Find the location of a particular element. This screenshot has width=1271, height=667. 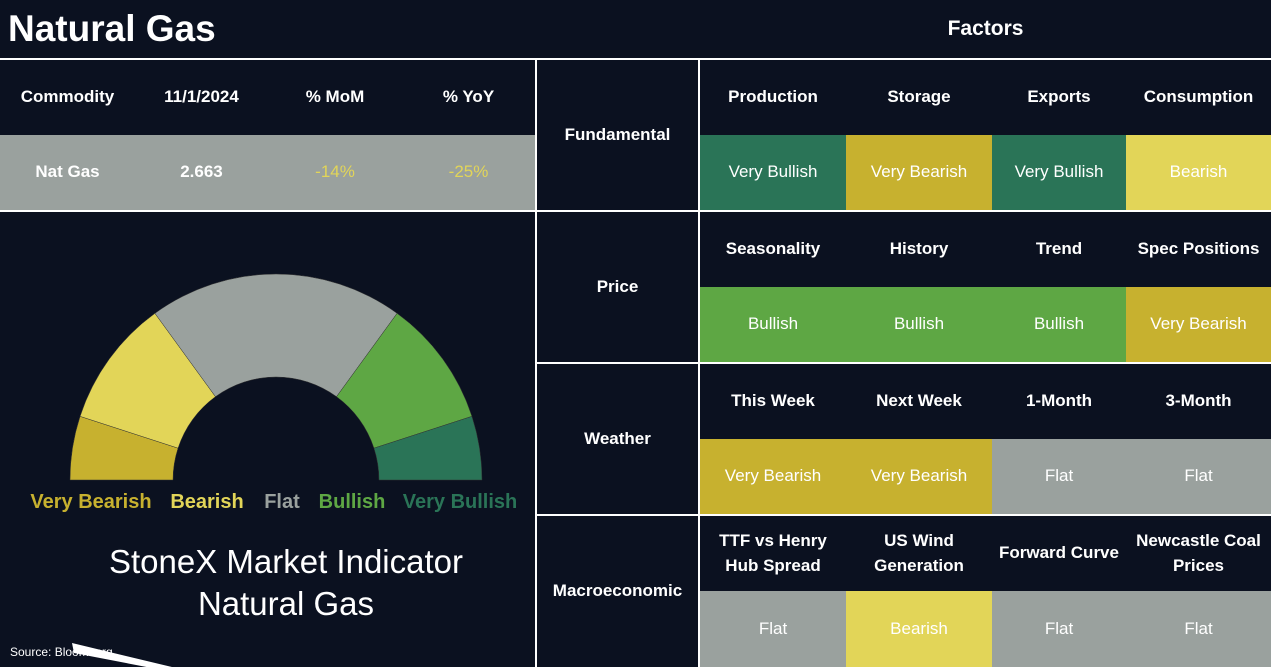

factor-group: Weather is located at coordinates (617, 439).